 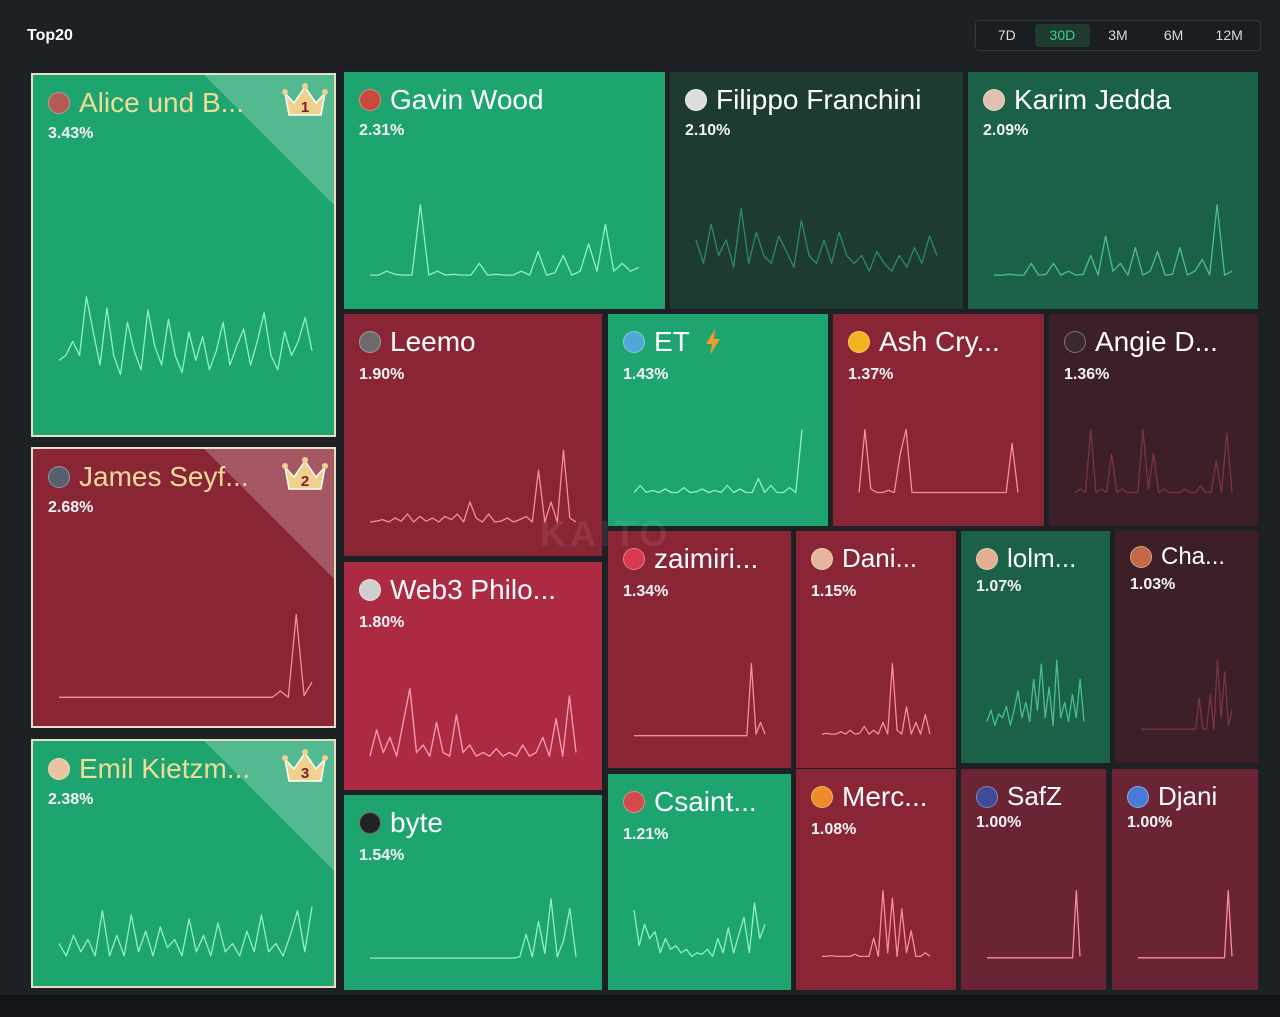 I want to click on tile-djani: Djani 1.00%, so click(x=1185, y=879).